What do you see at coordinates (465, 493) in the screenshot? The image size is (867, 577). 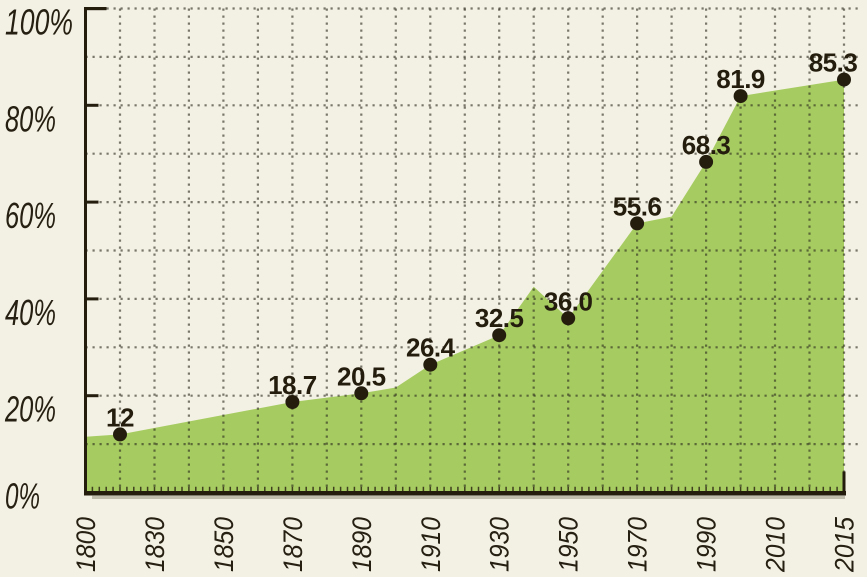 I see `x-axis-line` at bounding box center [465, 493].